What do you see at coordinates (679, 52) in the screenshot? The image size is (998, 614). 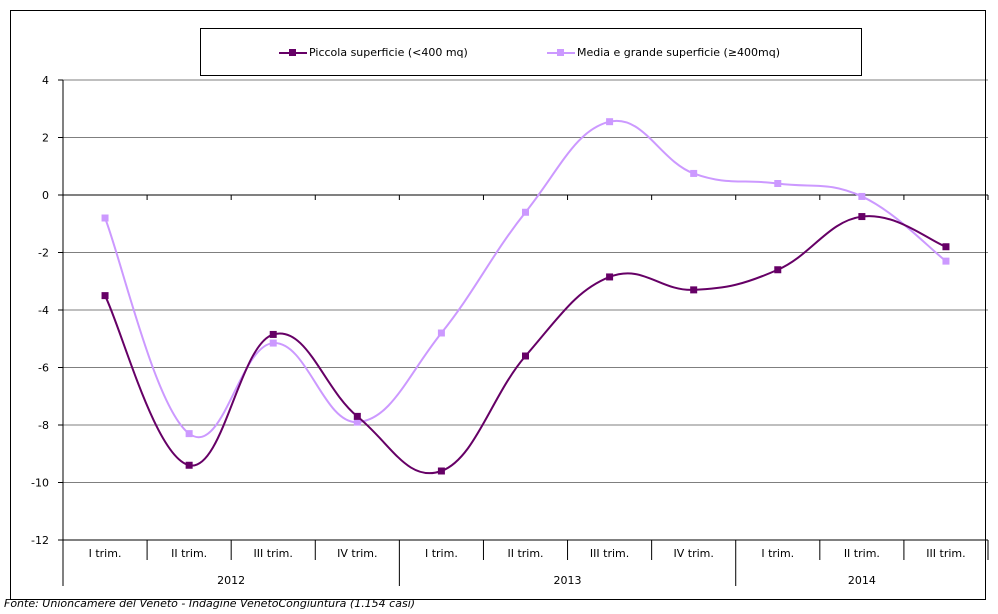 I see `legend-label-media: Media e grande superficie (≥400mq)` at bounding box center [679, 52].